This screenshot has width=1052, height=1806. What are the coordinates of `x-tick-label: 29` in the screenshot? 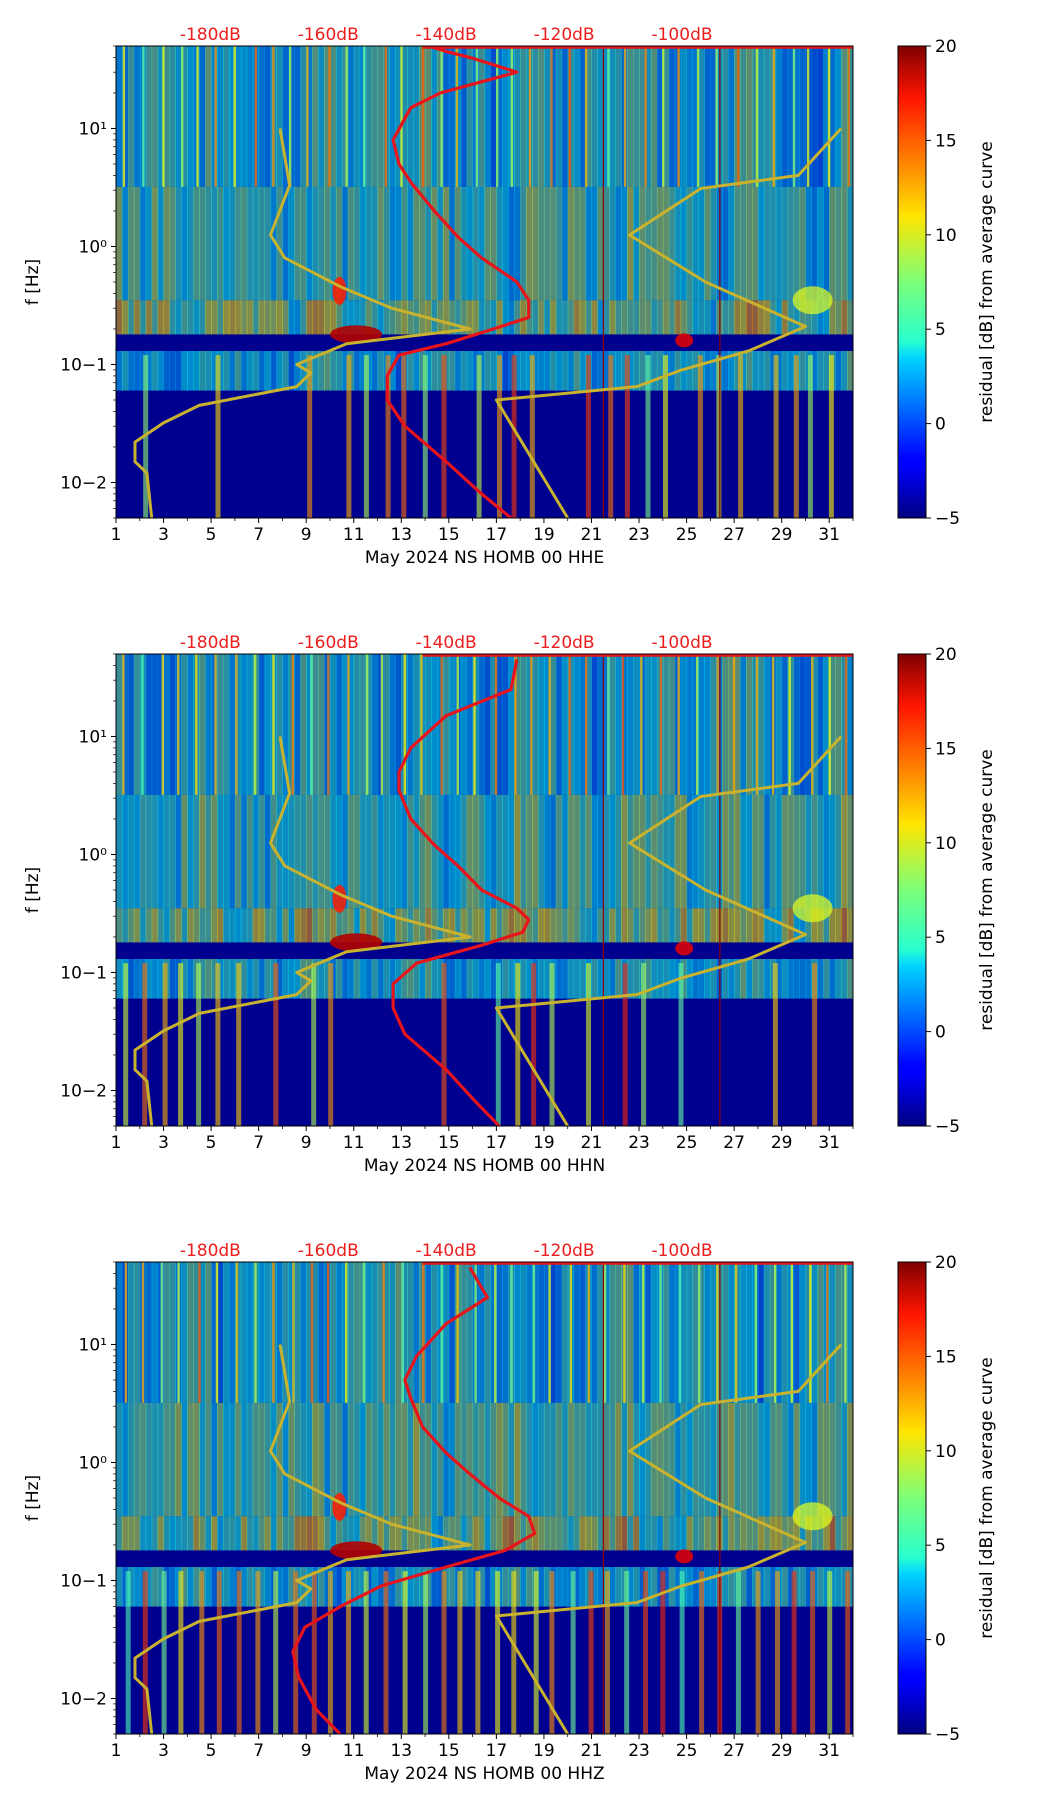 It's located at (782, 1751).